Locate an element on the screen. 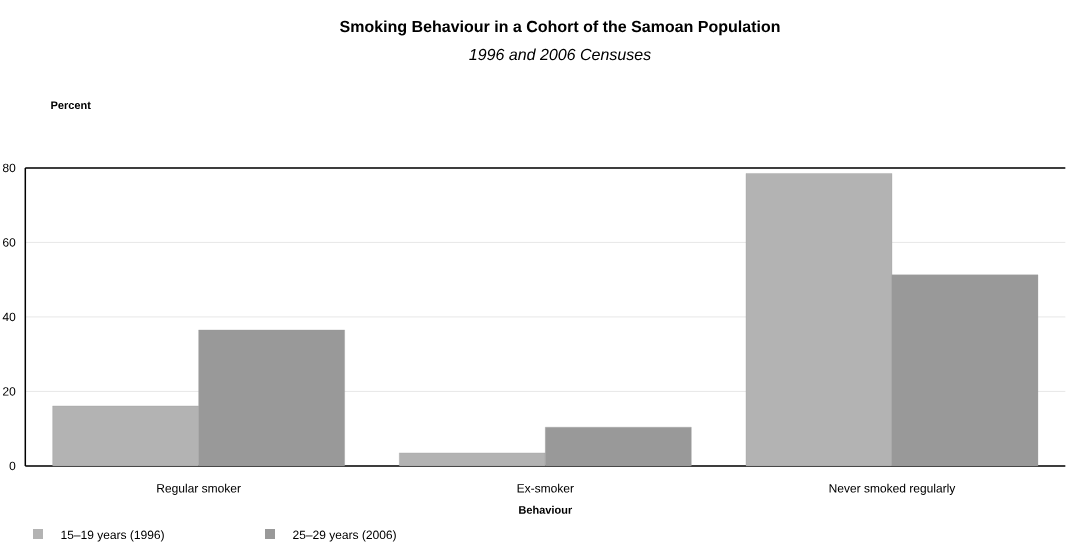 The image size is (1089, 546). y-tick-label: 0 is located at coordinates (12, 466).